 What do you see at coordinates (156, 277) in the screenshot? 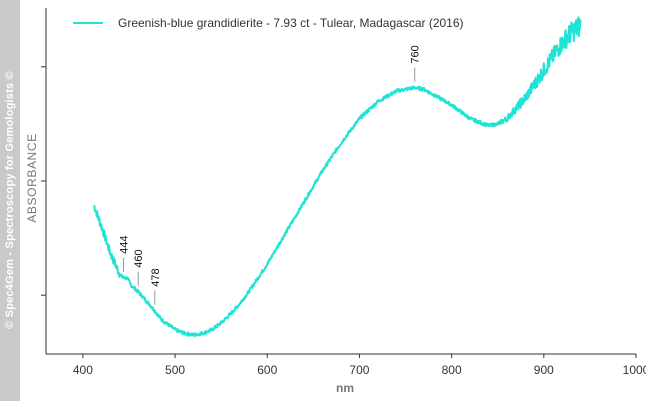
I see `peak-label: 478` at bounding box center [156, 277].